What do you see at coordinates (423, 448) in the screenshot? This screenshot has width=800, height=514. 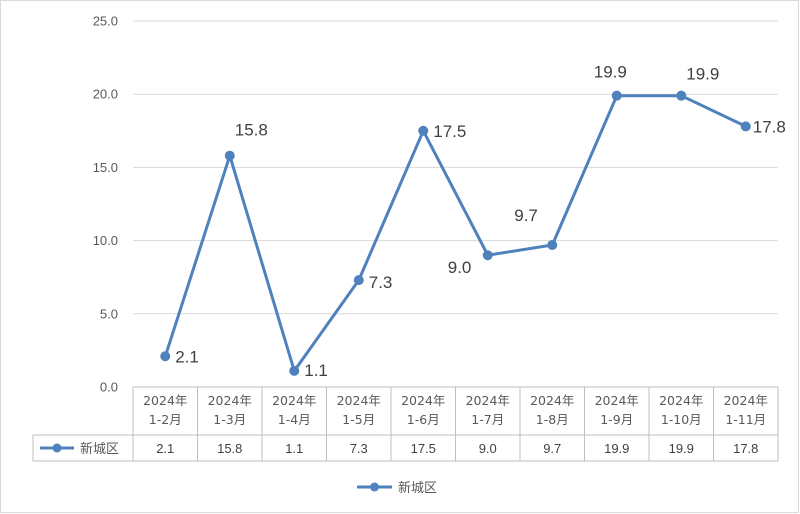 I see `table-value: 17.5` at bounding box center [423, 448].